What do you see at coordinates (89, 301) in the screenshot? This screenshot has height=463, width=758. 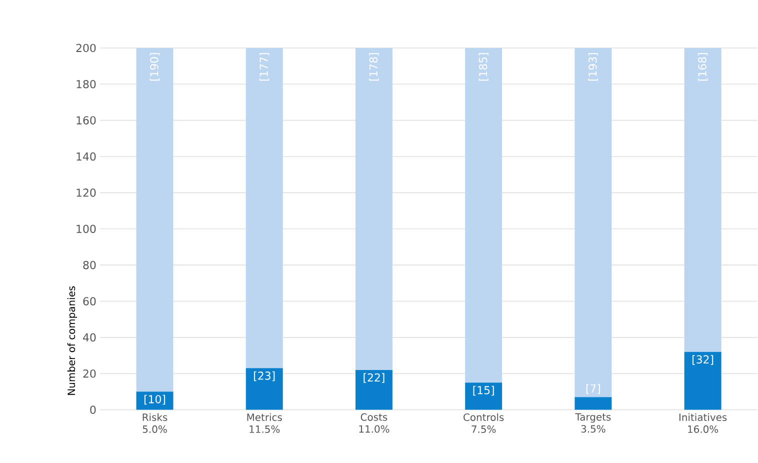 I see `y-tick-label: 60` at bounding box center [89, 301].